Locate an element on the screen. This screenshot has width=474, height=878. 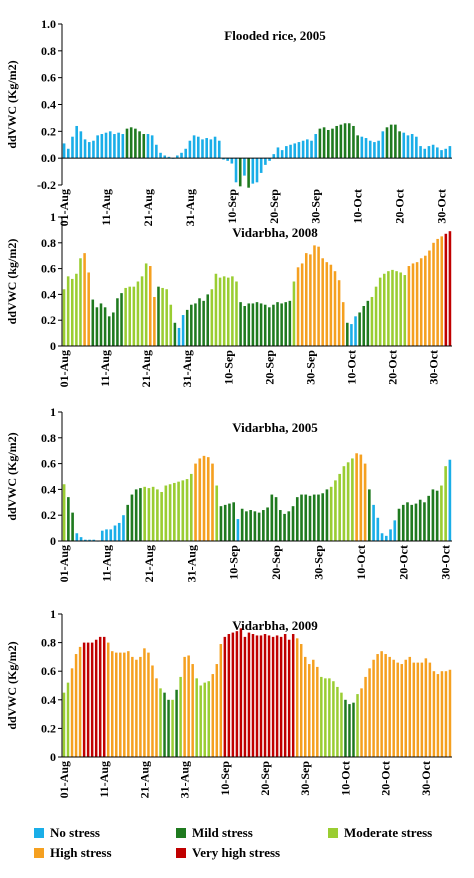
x-tick-label: 01-Aug is located at coordinates (64, 368).